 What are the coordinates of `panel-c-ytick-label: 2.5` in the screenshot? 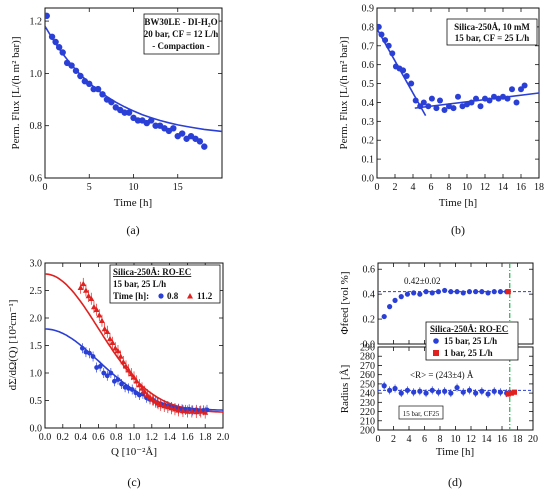 It's located at (36, 291).